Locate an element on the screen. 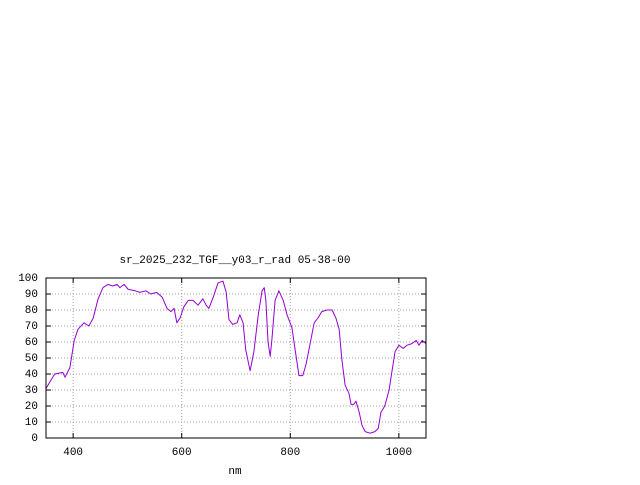  y-tick-label: 90 is located at coordinates (31, 295).